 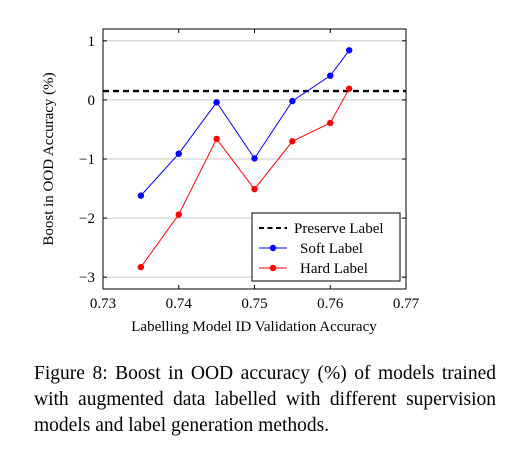 I want to click on x-axis-label: Labelling Model ID Validation Accuracy, so click(x=254, y=327).